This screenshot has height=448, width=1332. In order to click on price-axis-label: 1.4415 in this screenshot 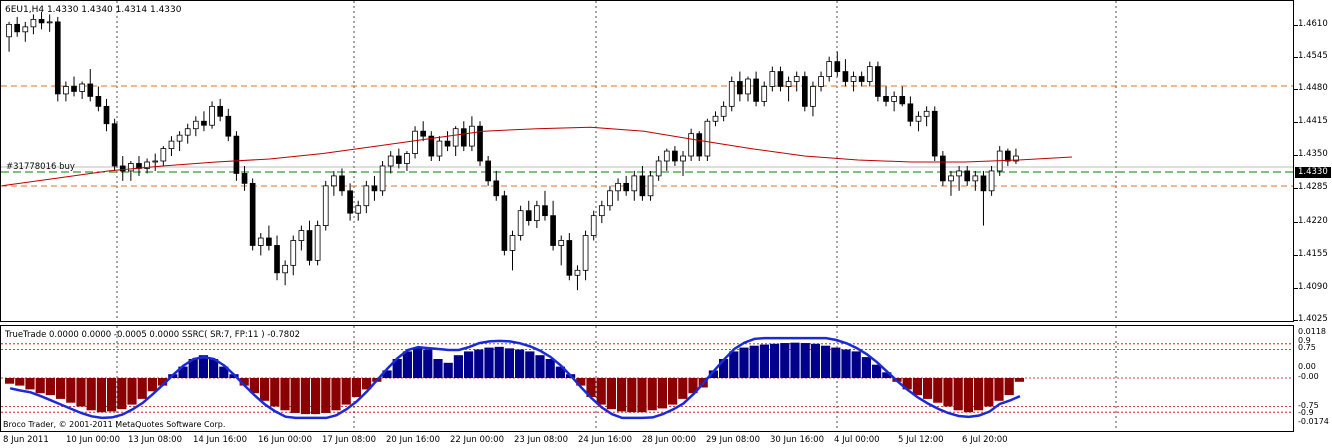, I will do `click(1313, 121)`.